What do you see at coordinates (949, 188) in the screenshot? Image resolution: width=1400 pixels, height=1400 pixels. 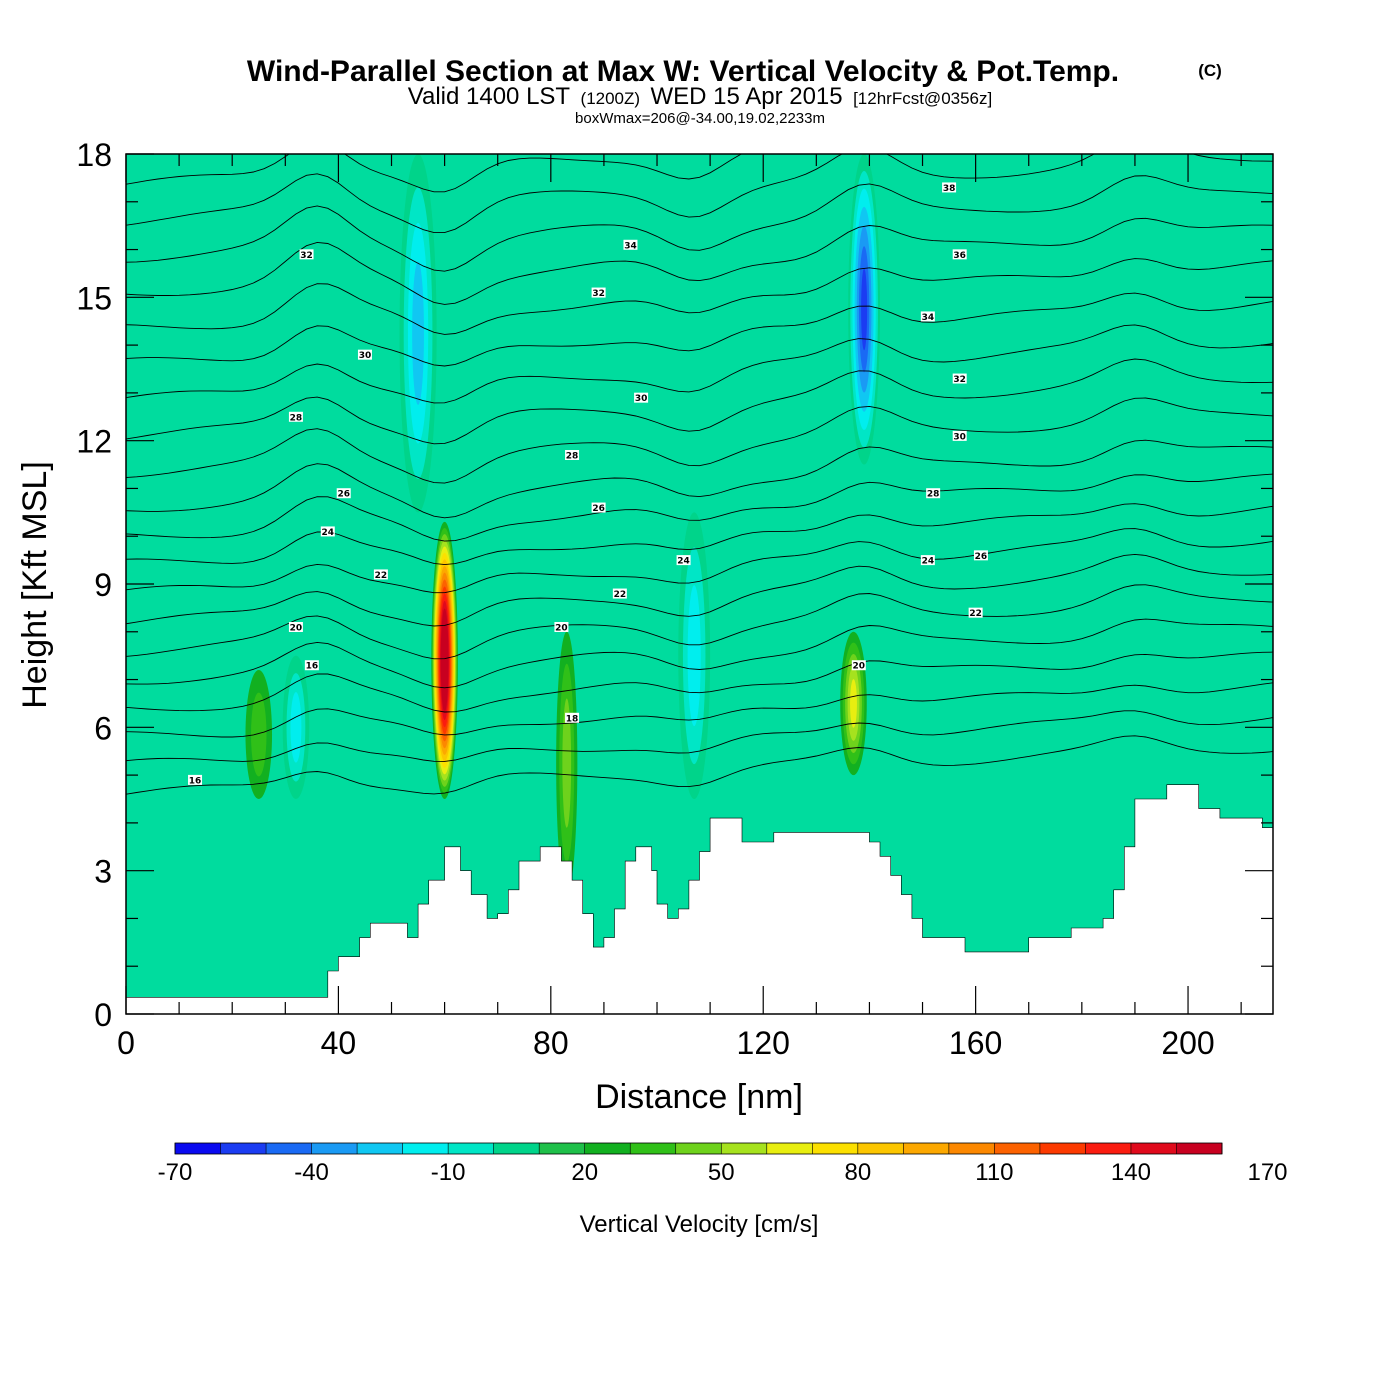 I see `contour-label: 38` at bounding box center [949, 188].